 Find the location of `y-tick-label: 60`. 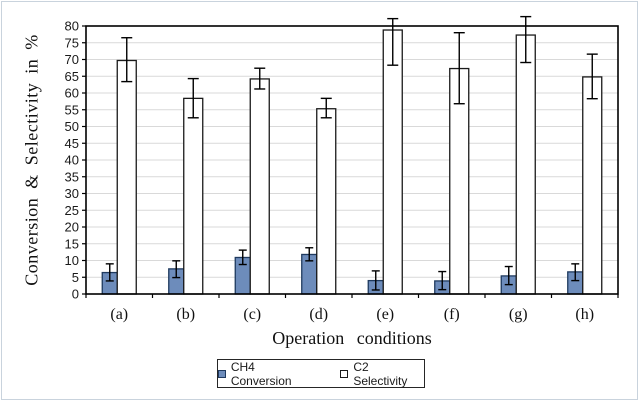

y-tick-label: 60 is located at coordinates (72, 93).